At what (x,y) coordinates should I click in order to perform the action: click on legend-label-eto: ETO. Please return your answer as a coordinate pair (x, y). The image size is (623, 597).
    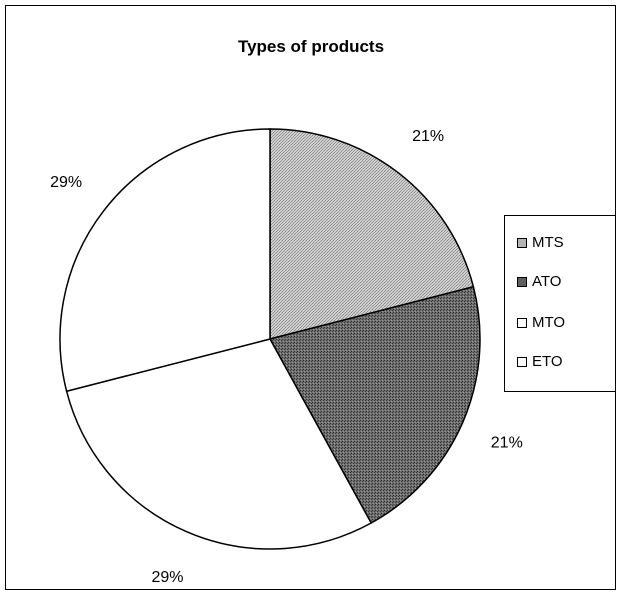
    Looking at the image, I should click on (547, 361).